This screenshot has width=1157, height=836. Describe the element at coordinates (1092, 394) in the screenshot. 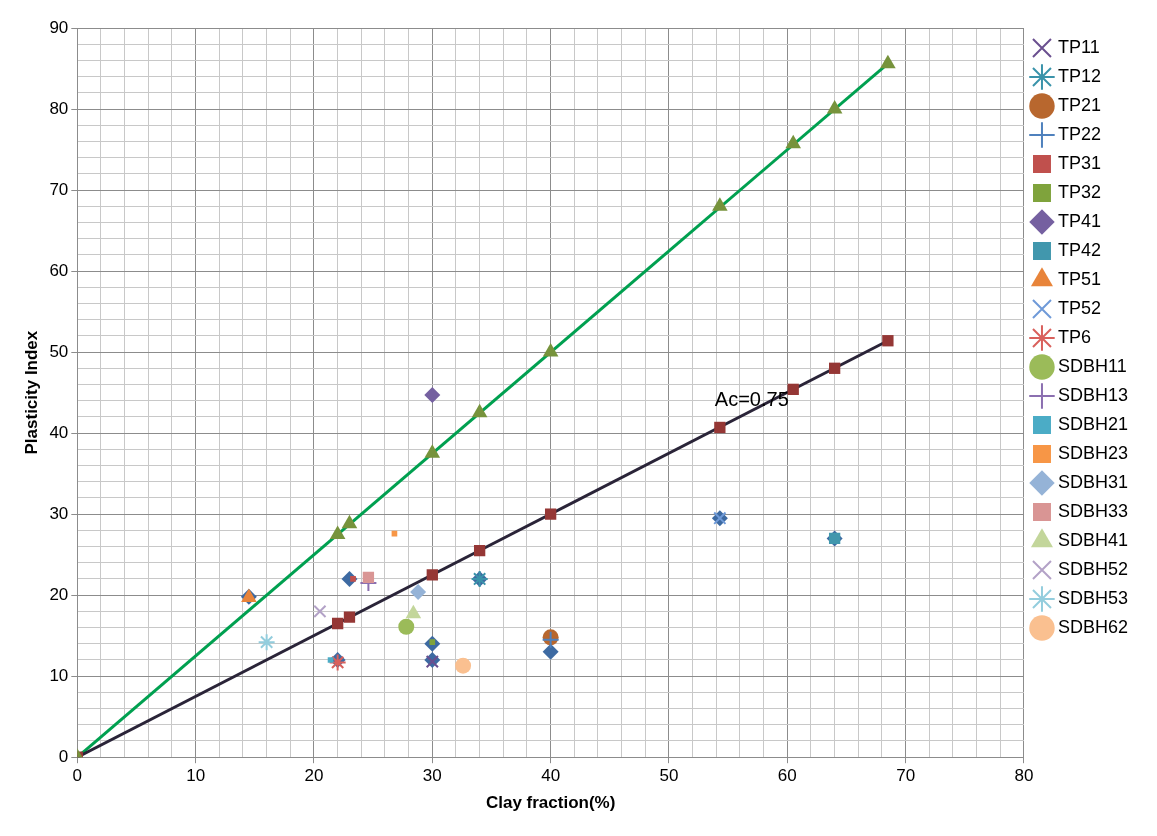

I see `legend-label: SDBH13` at that location.